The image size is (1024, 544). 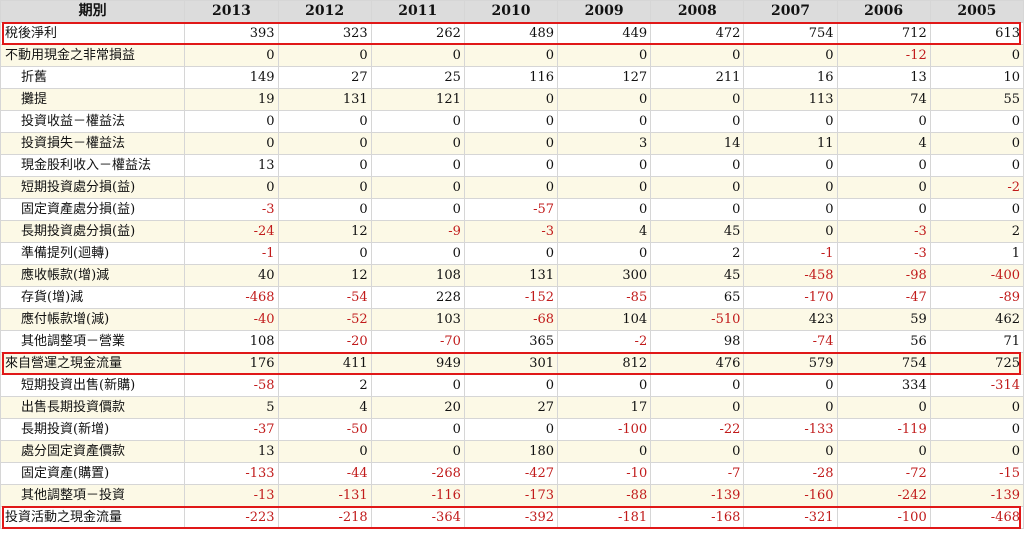 I want to click on value-cell: -468, so click(x=231, y=297).